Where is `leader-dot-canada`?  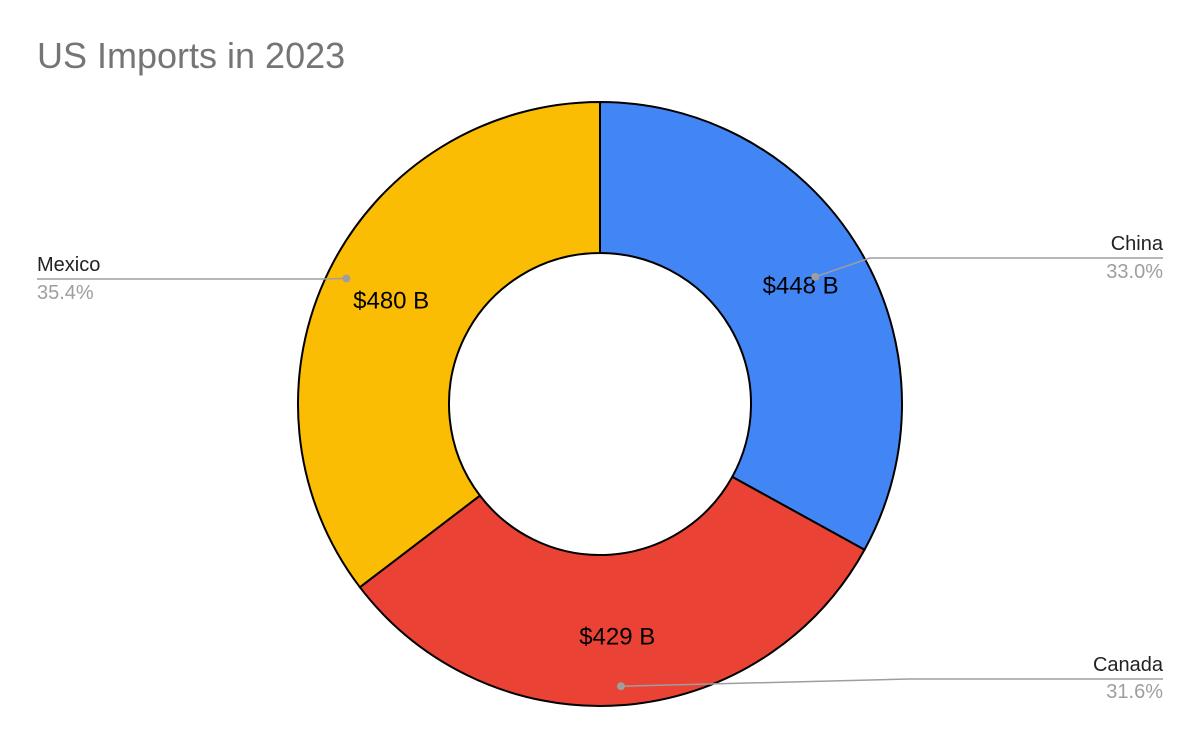 leader-dot-canada is located at coordinates (620, 686).